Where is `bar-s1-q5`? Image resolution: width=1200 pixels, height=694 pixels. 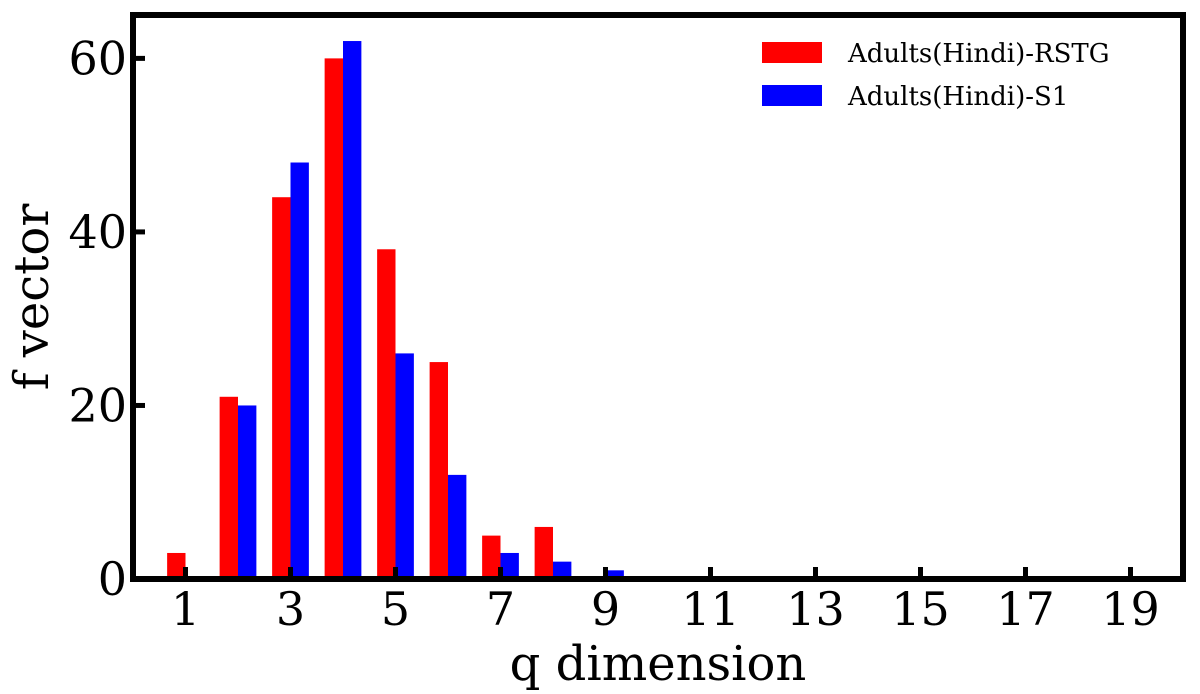 bar-s1-q5 is located at coordinates (404, 466).